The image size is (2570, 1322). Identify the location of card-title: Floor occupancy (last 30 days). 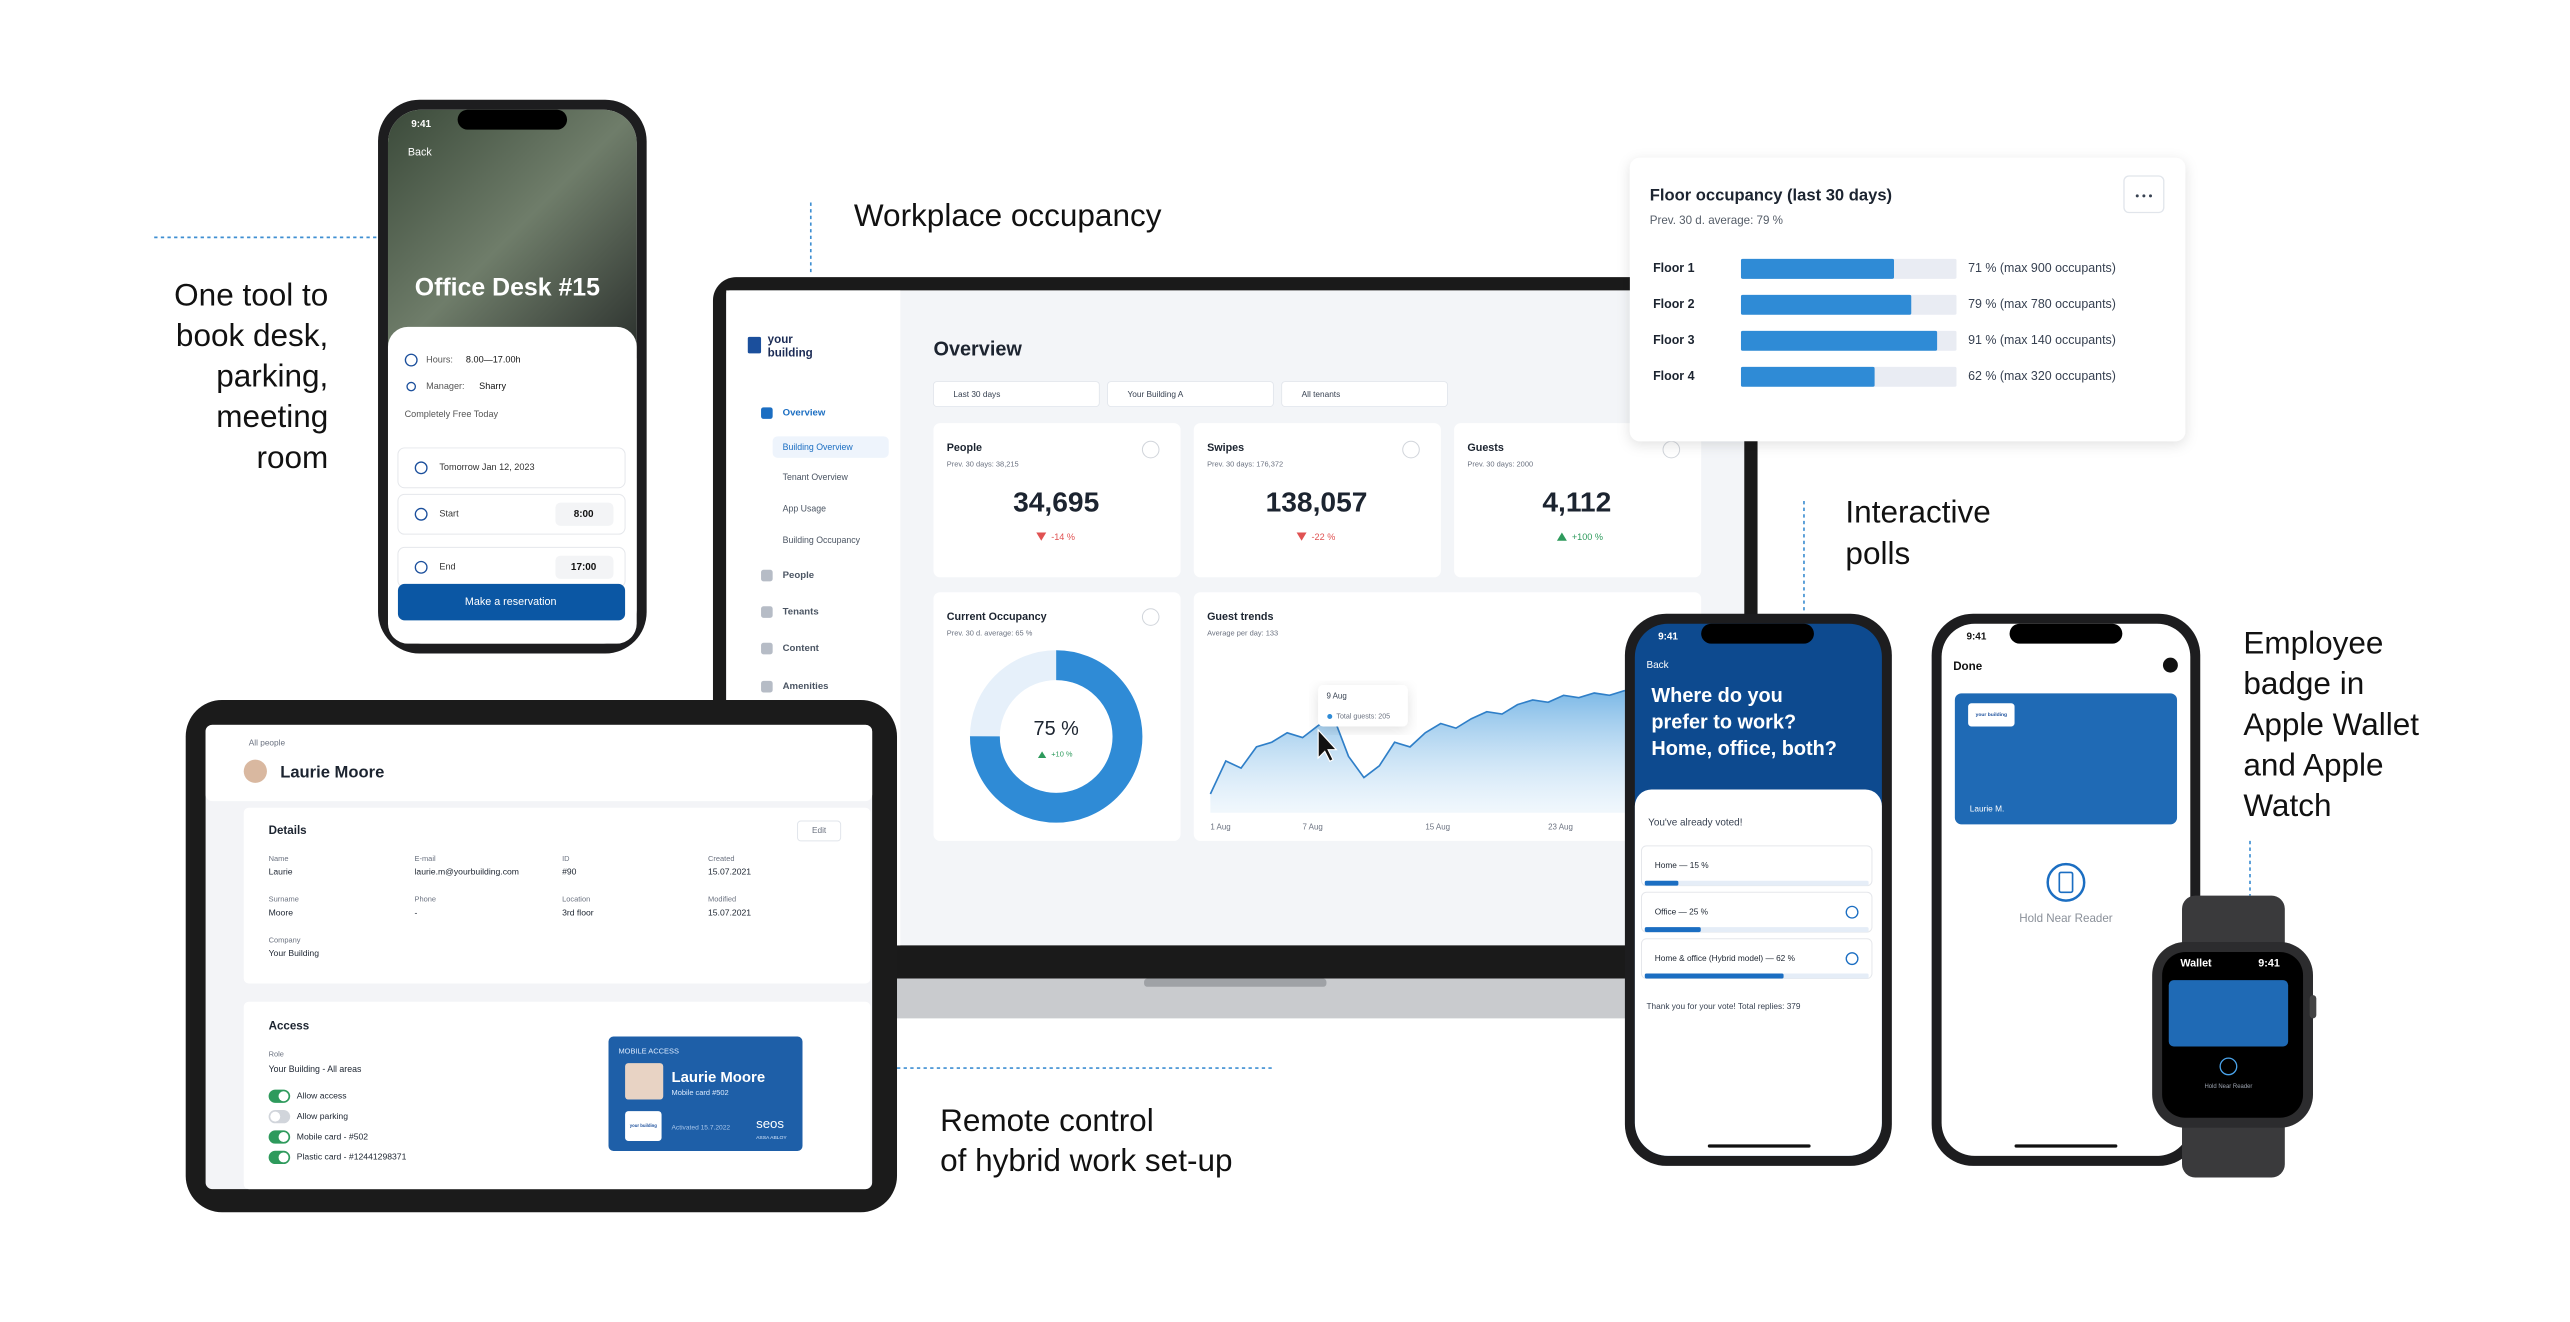
(1771, 194).